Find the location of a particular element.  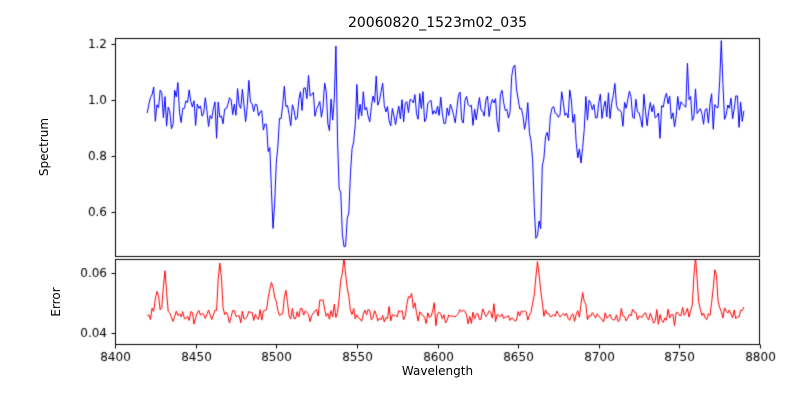

chart-title: 20060820_1523m02_035 is located at coordinates (437, 23).